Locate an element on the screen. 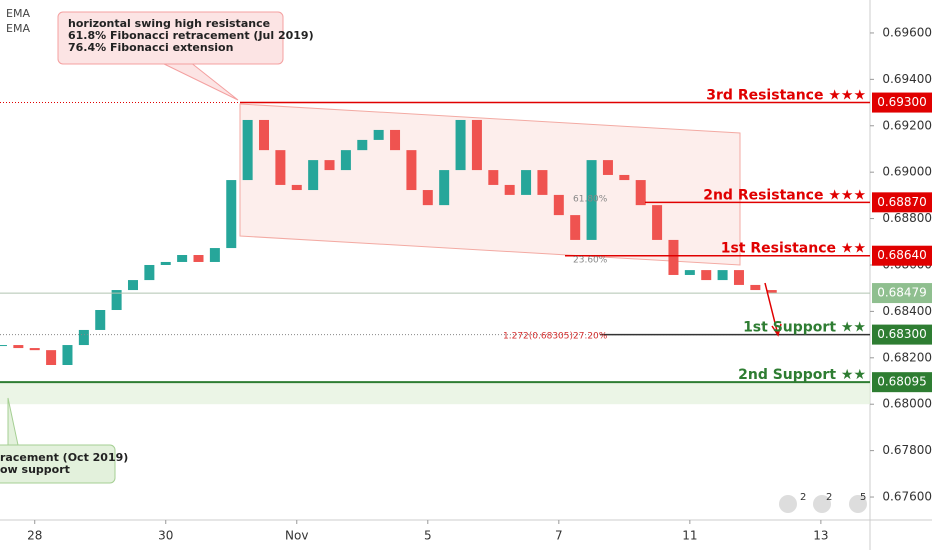 The width and height of the screenshot is (932, 554). y-tick-label: 0.69200 is located at coordinates (907, 125).